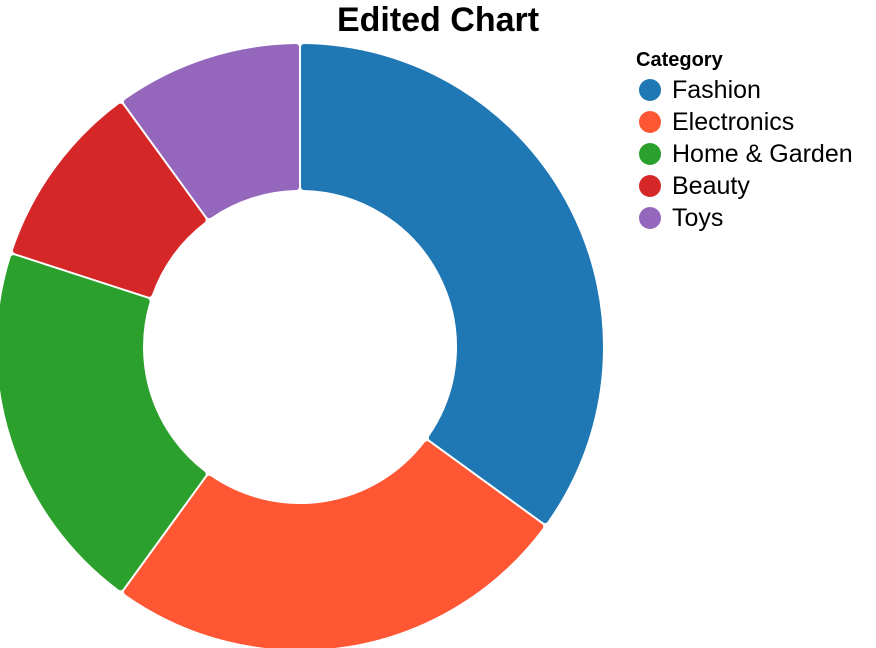 This screenshot has width=876, height=648. I want to click on legend-label: Toys, so click(697, 218).